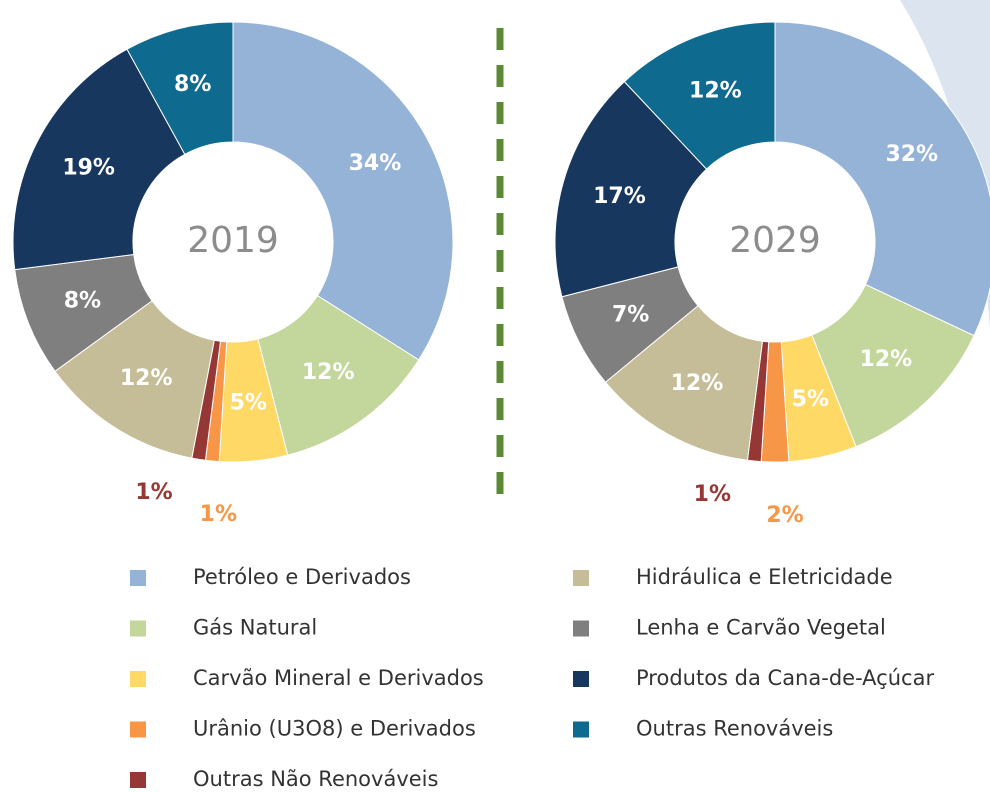 This screenshot has height=792, width=990. I want to click on data-label: 32%, so click(911, 154).